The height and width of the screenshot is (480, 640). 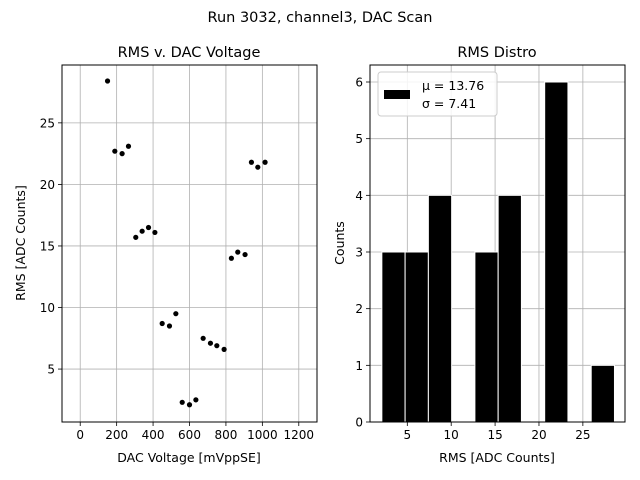 What do you see at coordinates (189, 435) in the screenshot?
I see `scatter-xtick-label: 600` at bounding box center [189, 435].